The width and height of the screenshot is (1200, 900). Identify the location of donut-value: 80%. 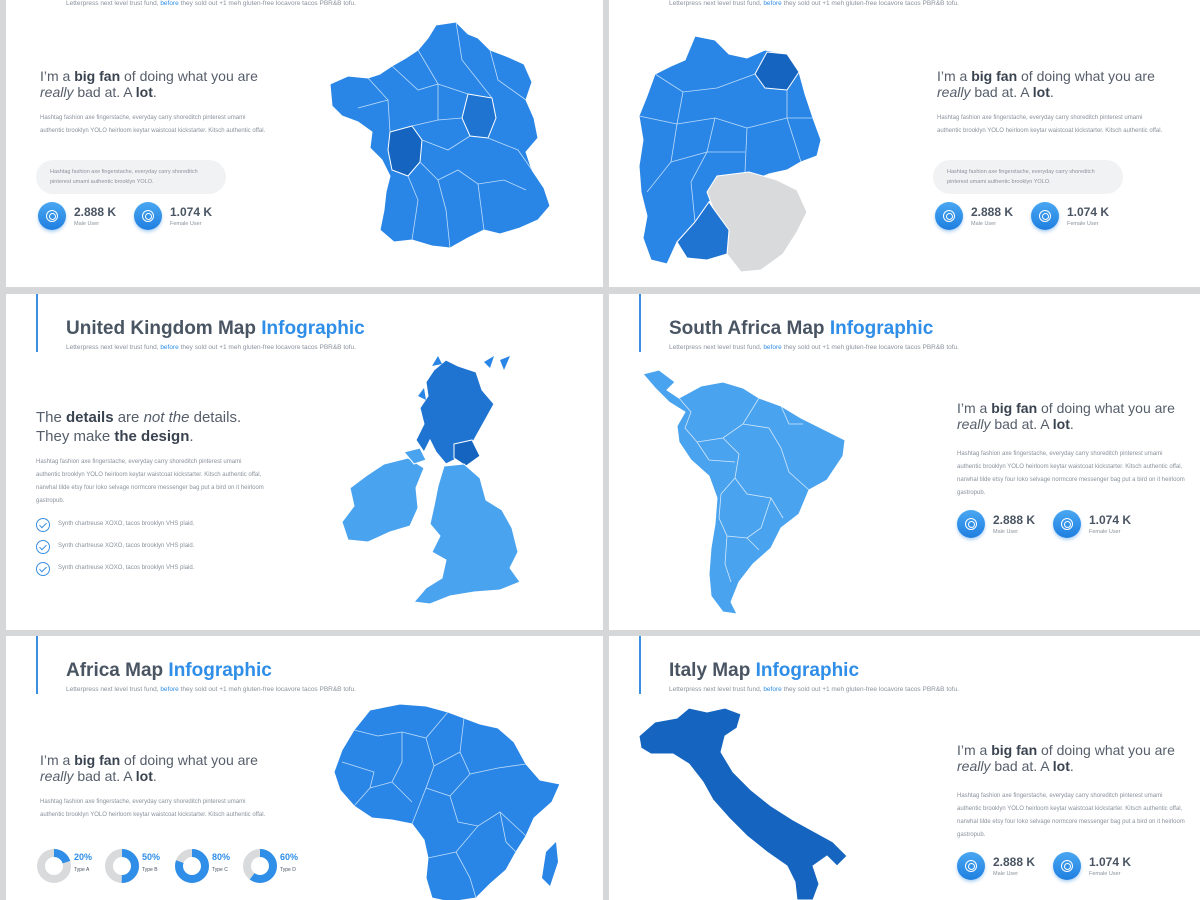
(221, 857).